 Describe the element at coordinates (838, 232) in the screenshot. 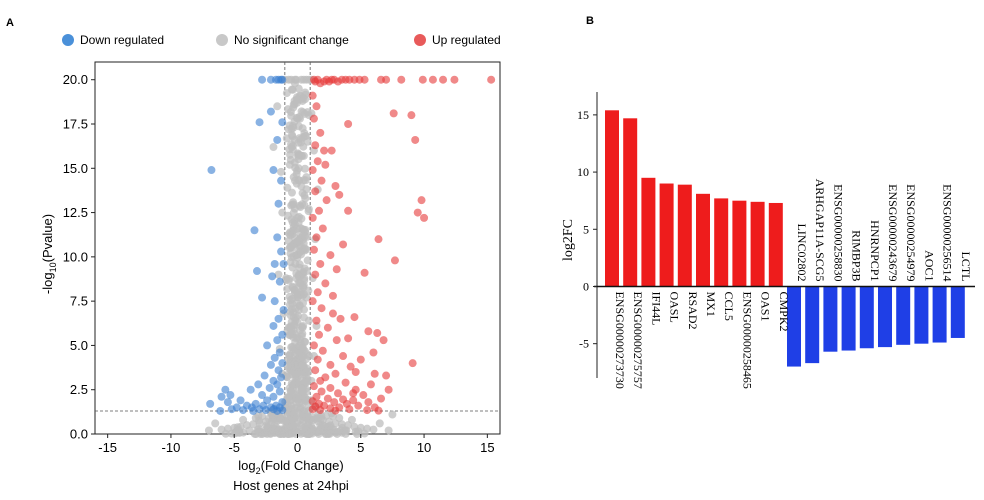

I see `bar-label: ENSG00000258830` at that location.